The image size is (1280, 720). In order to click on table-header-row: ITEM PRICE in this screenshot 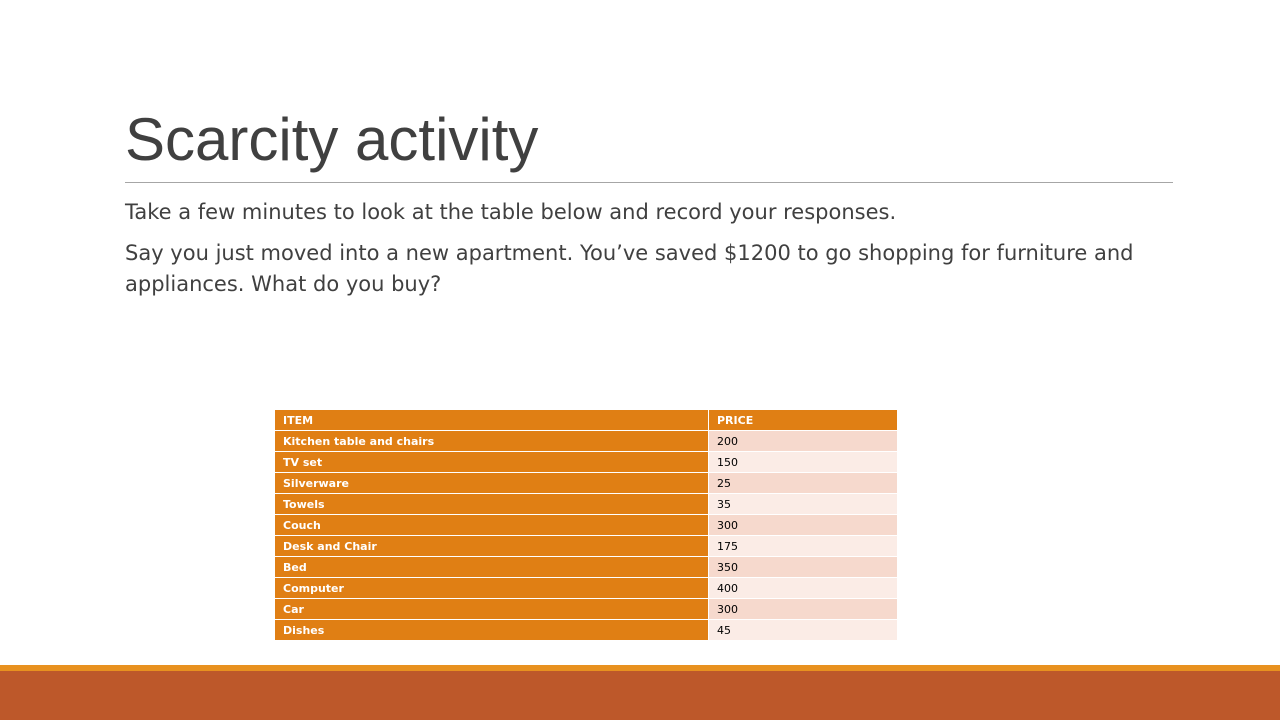, I will do `click(586, 420)`.